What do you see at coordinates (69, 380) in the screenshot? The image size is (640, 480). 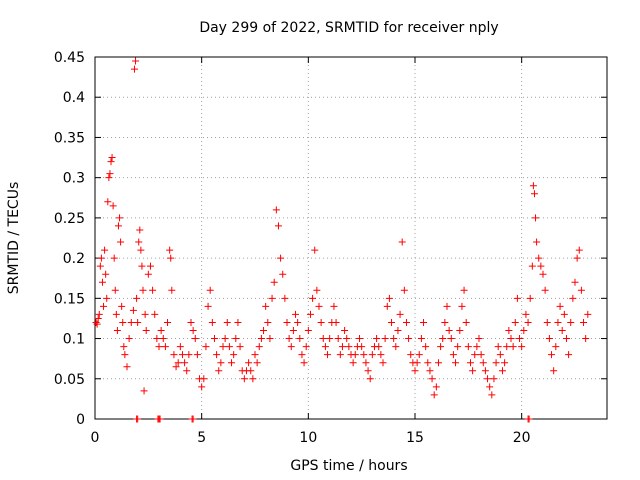 I see `y-tick-label: 0.05` at bounding box center [69, 380].